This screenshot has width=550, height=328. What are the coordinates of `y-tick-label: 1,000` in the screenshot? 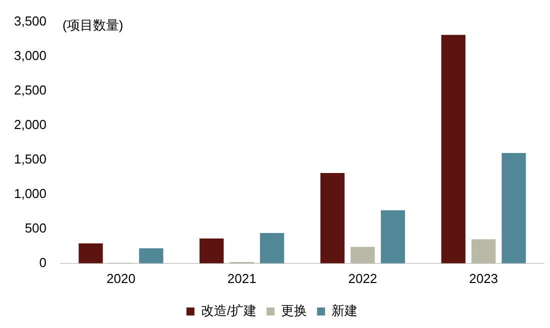 It's located at (30, 193).